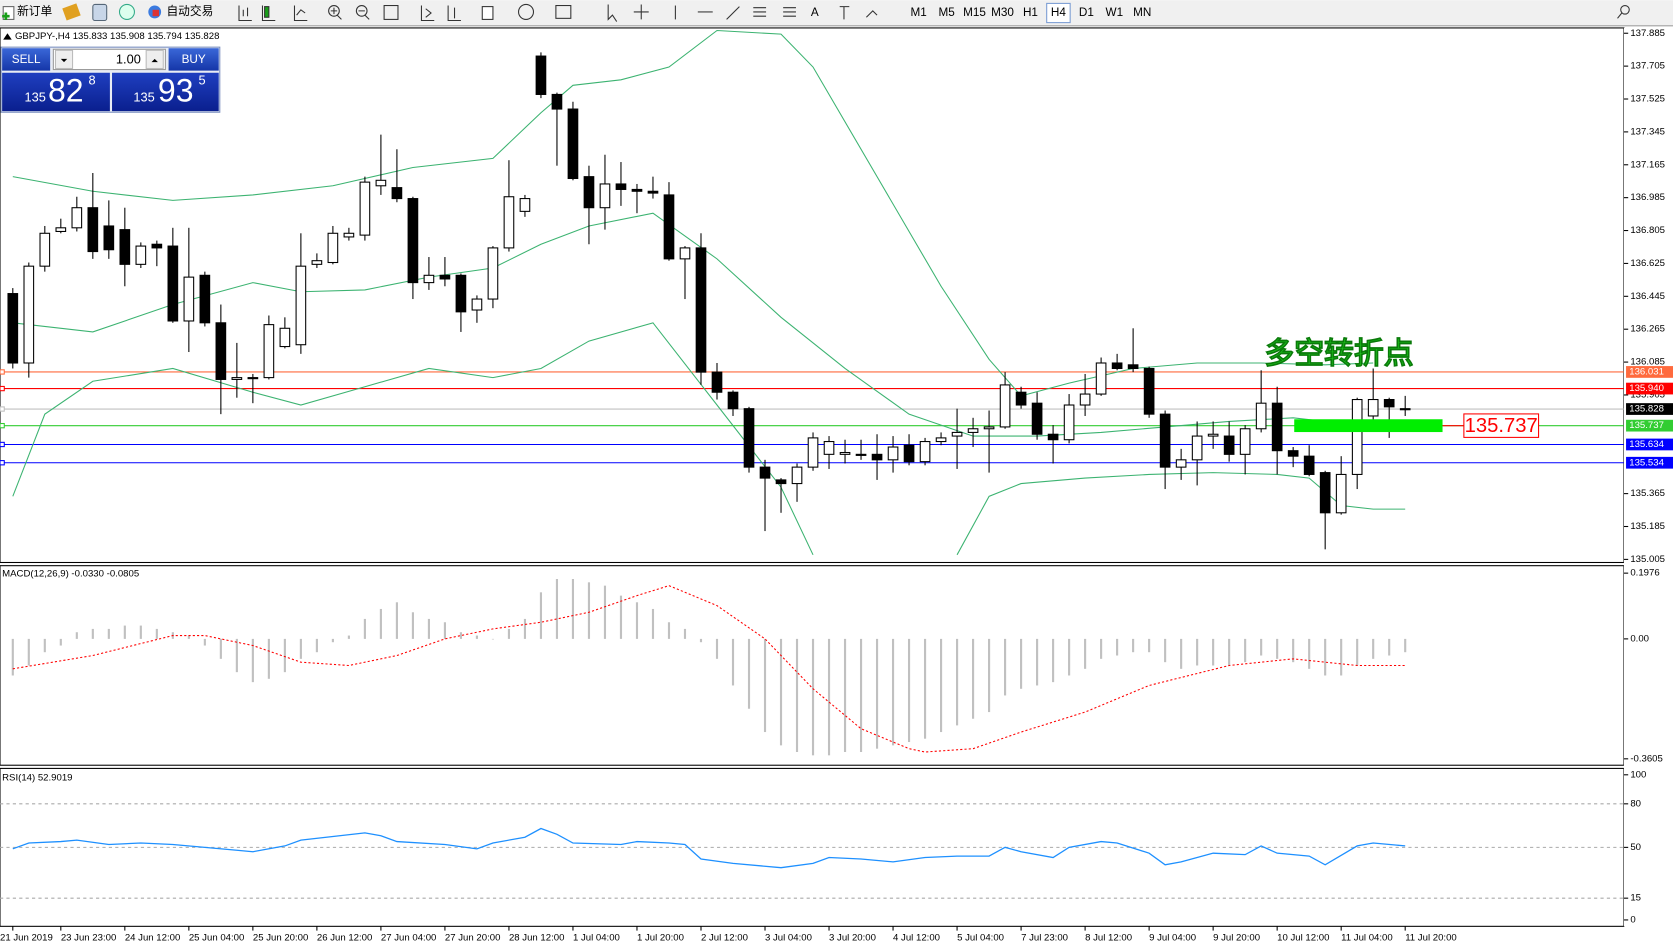 This screenshot has height=950, width=1673. What do you see at coordinates (1338, 353) in the screenshot?
I see `annotation-text: 多空转折点` at bounding box center [1338, 353].